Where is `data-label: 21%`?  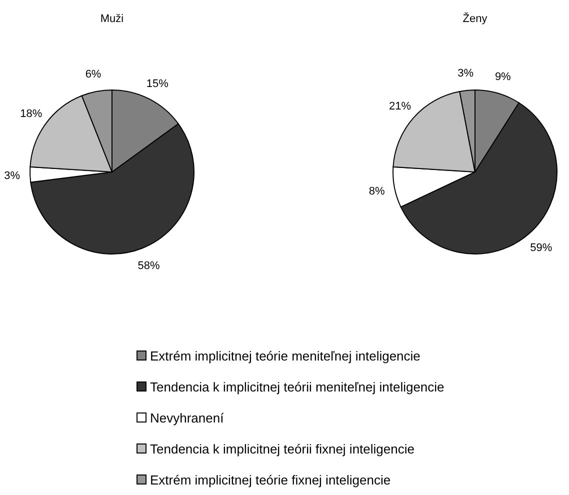 data-label: 21% is located at coordinates (400, 106).